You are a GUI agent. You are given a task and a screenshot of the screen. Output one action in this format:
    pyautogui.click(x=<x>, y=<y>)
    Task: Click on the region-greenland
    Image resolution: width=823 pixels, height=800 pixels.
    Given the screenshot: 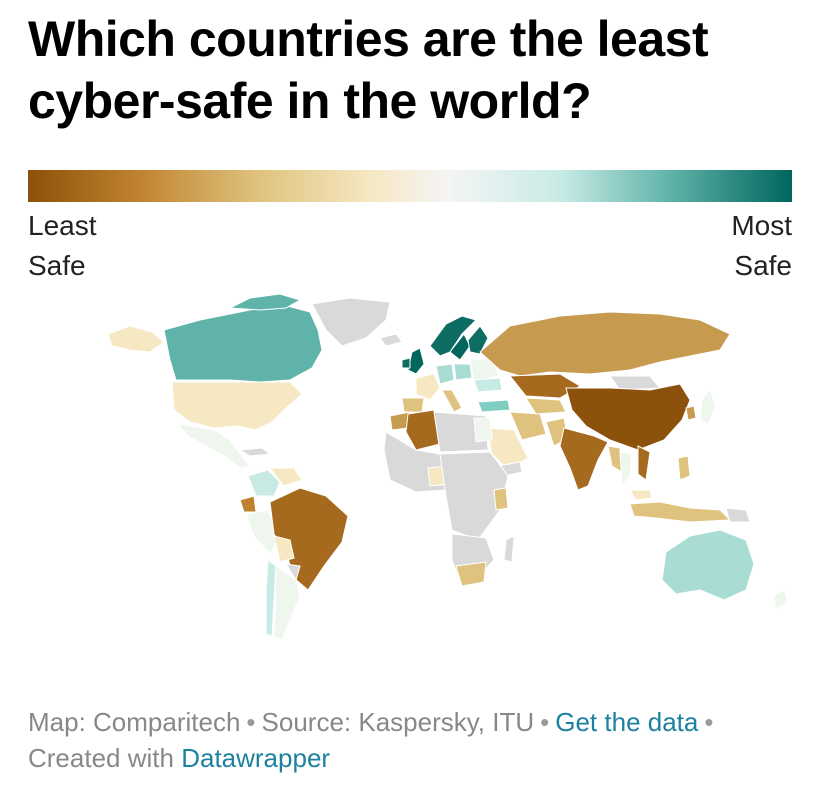 What is the action you would take?
    pyautogui.click(x=351, y=322)
    